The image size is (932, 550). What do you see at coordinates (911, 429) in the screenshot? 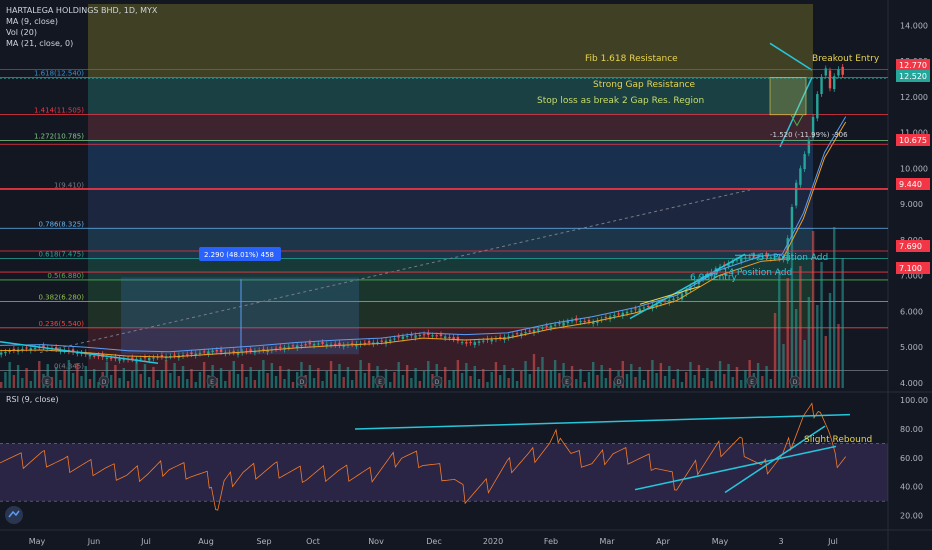
I see `rsi-tick-label: 80.00` at bounding box center [911, 429].